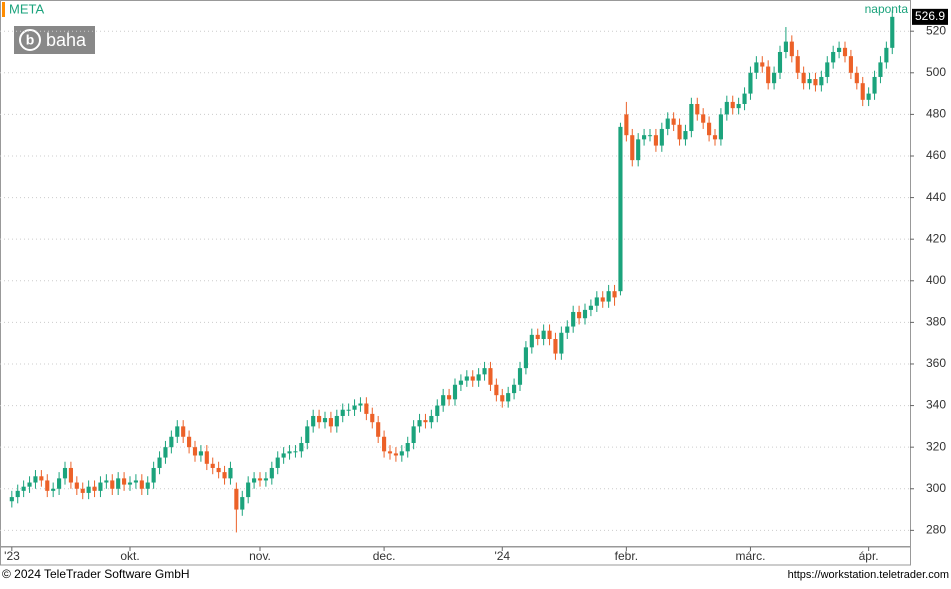  I want to click on x-tick-label: márc., so click(750, 556).